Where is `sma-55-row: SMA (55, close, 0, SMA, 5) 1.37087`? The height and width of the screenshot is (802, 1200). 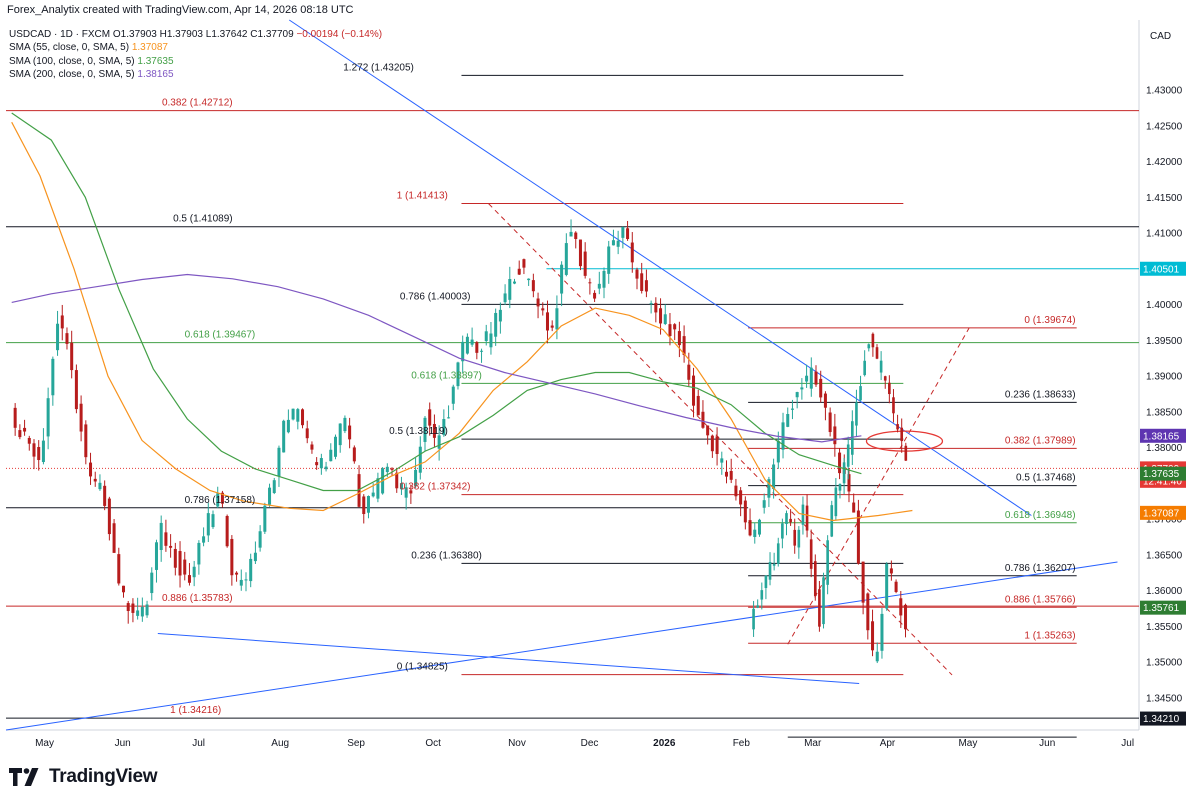
sma-55-row: SMA (55, close, 0, SMA, 5) 1.37087 is located at coordinates (195, 47).